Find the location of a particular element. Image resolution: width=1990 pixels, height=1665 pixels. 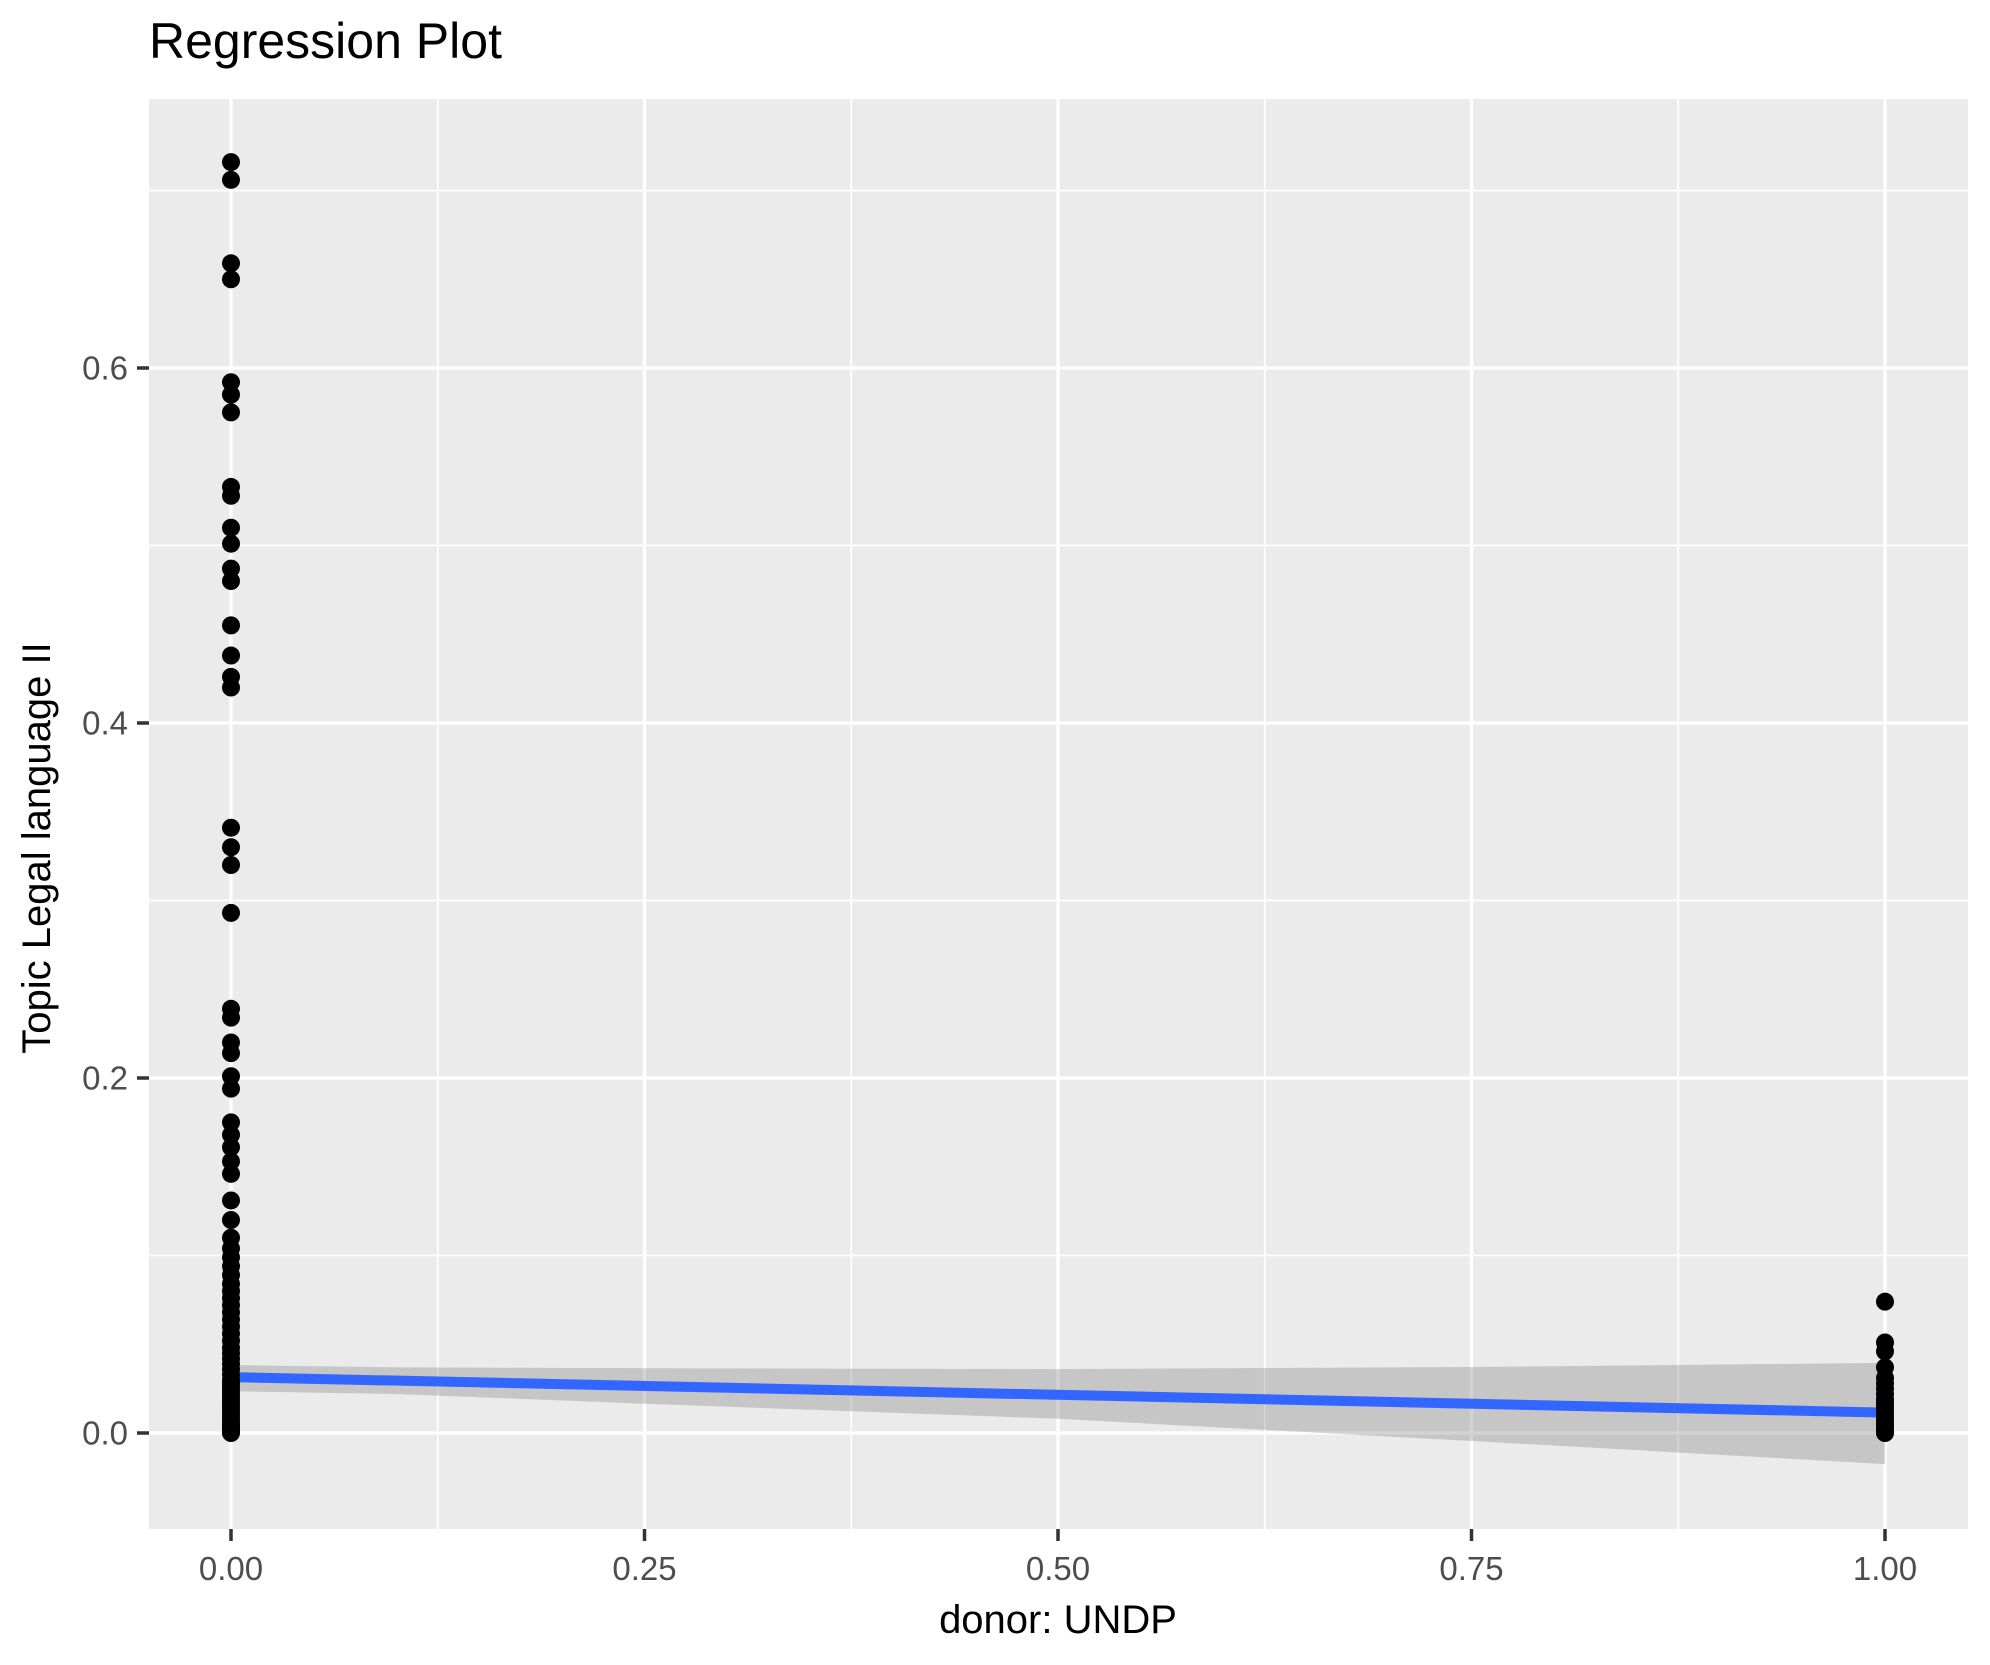

x-tick-label: 0.50 is located at coordinates (1058, 1568).